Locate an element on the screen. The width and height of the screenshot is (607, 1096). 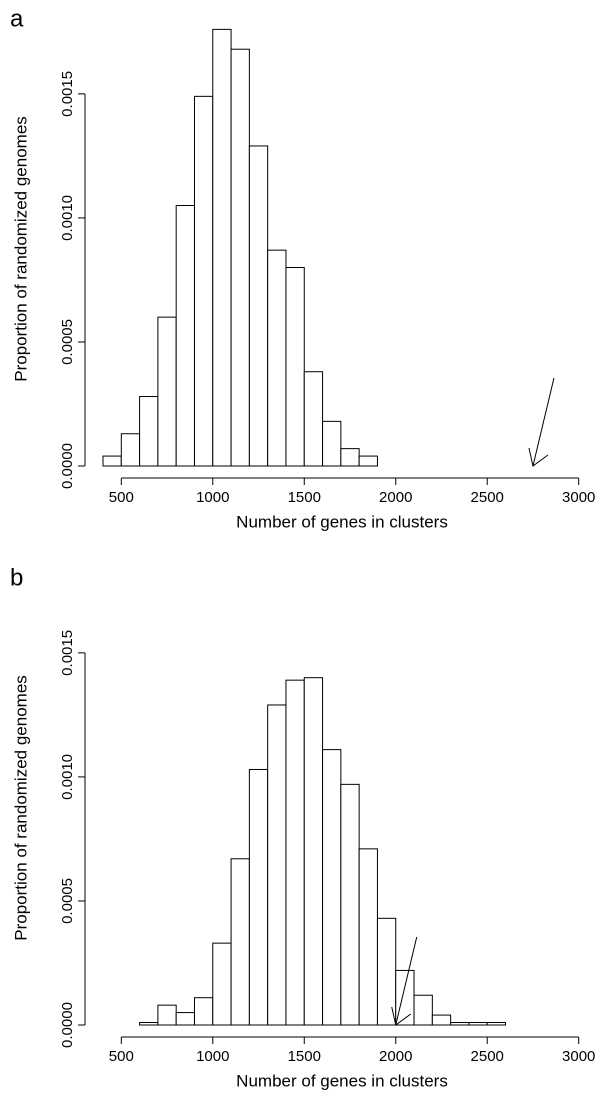
panel-label: a is located at coordinates (17, 18).